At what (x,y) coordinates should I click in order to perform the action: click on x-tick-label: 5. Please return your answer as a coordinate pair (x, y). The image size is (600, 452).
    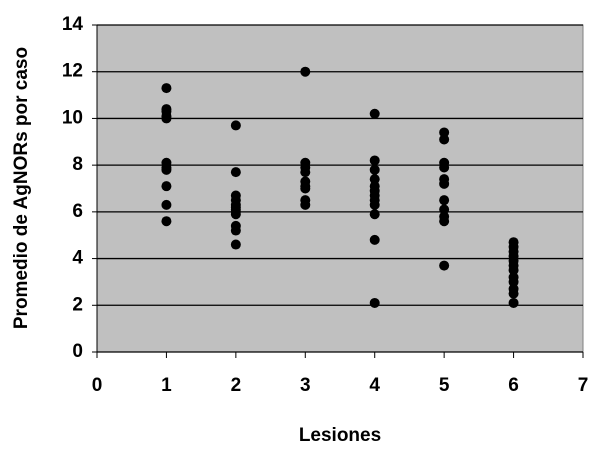
    Looking at the image, I should click on (444, 385).